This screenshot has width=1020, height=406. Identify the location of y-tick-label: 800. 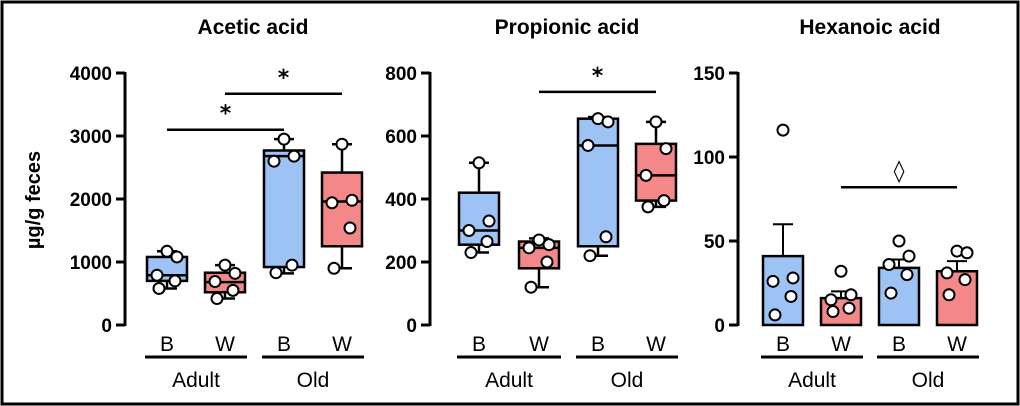
(401, 74).